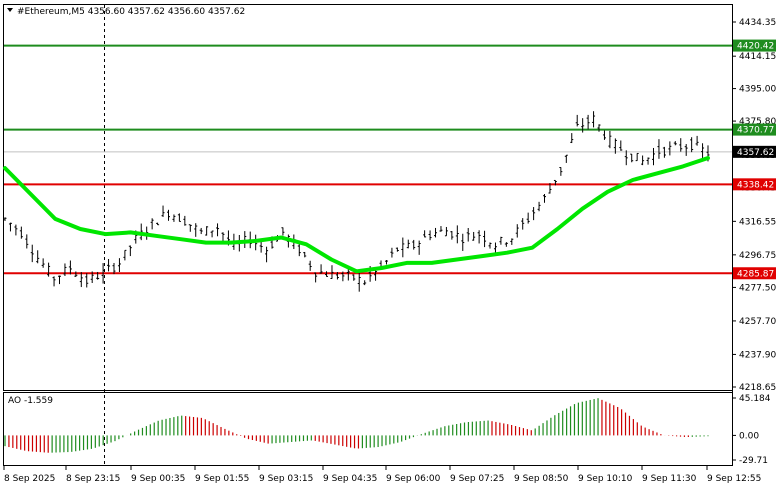 The width and height of the screenshot is (781, 489). I want to click on support-upper-tag-label: 4338.42, so click(755, 185).